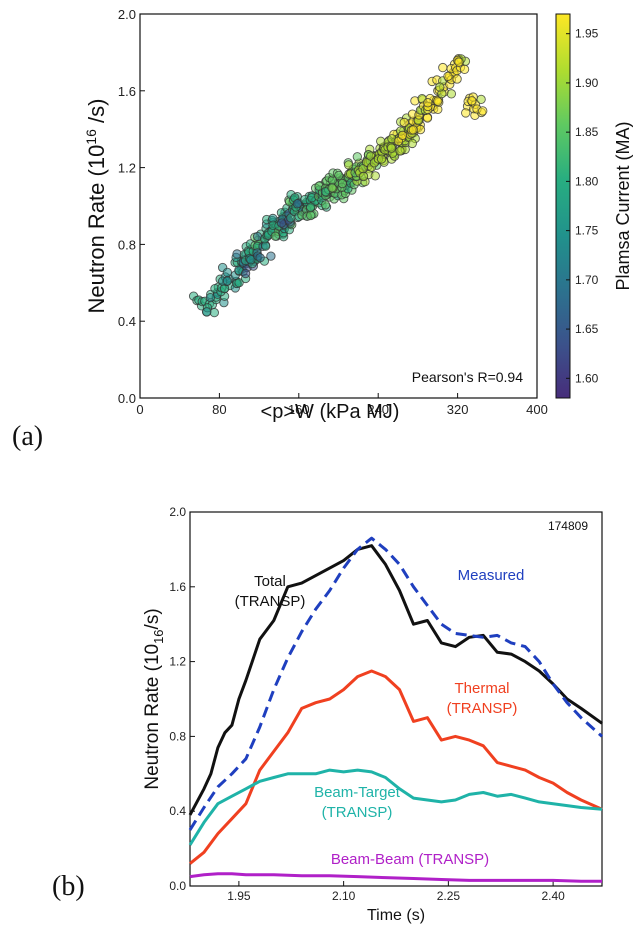 The height and width of the screenshot is (937, 640). I want to click on line-y-ticks: 0.0 0.4 0.8 1.2 1.6 2.0, so click(182, 699).